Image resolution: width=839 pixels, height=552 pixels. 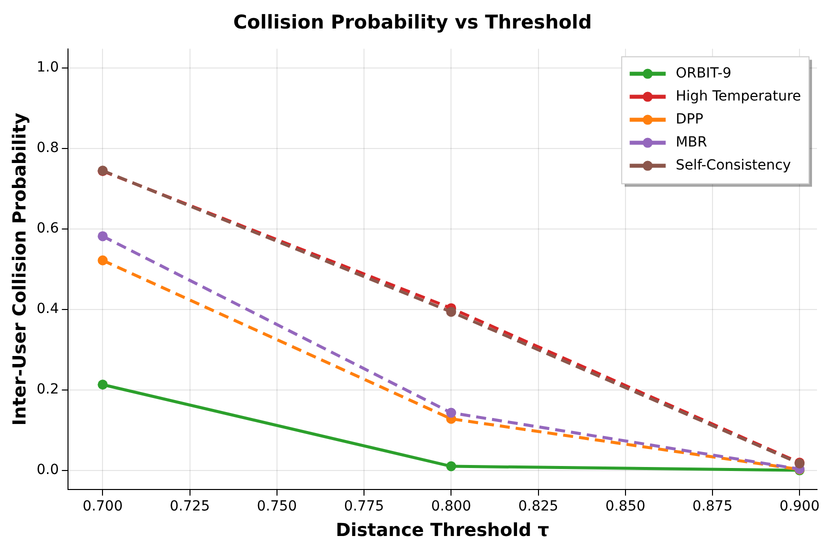 What do you see at coordinates (538, 506) in the screenshot?
I see `x-tick-label: 0.825` at bounding box center [538, 506].